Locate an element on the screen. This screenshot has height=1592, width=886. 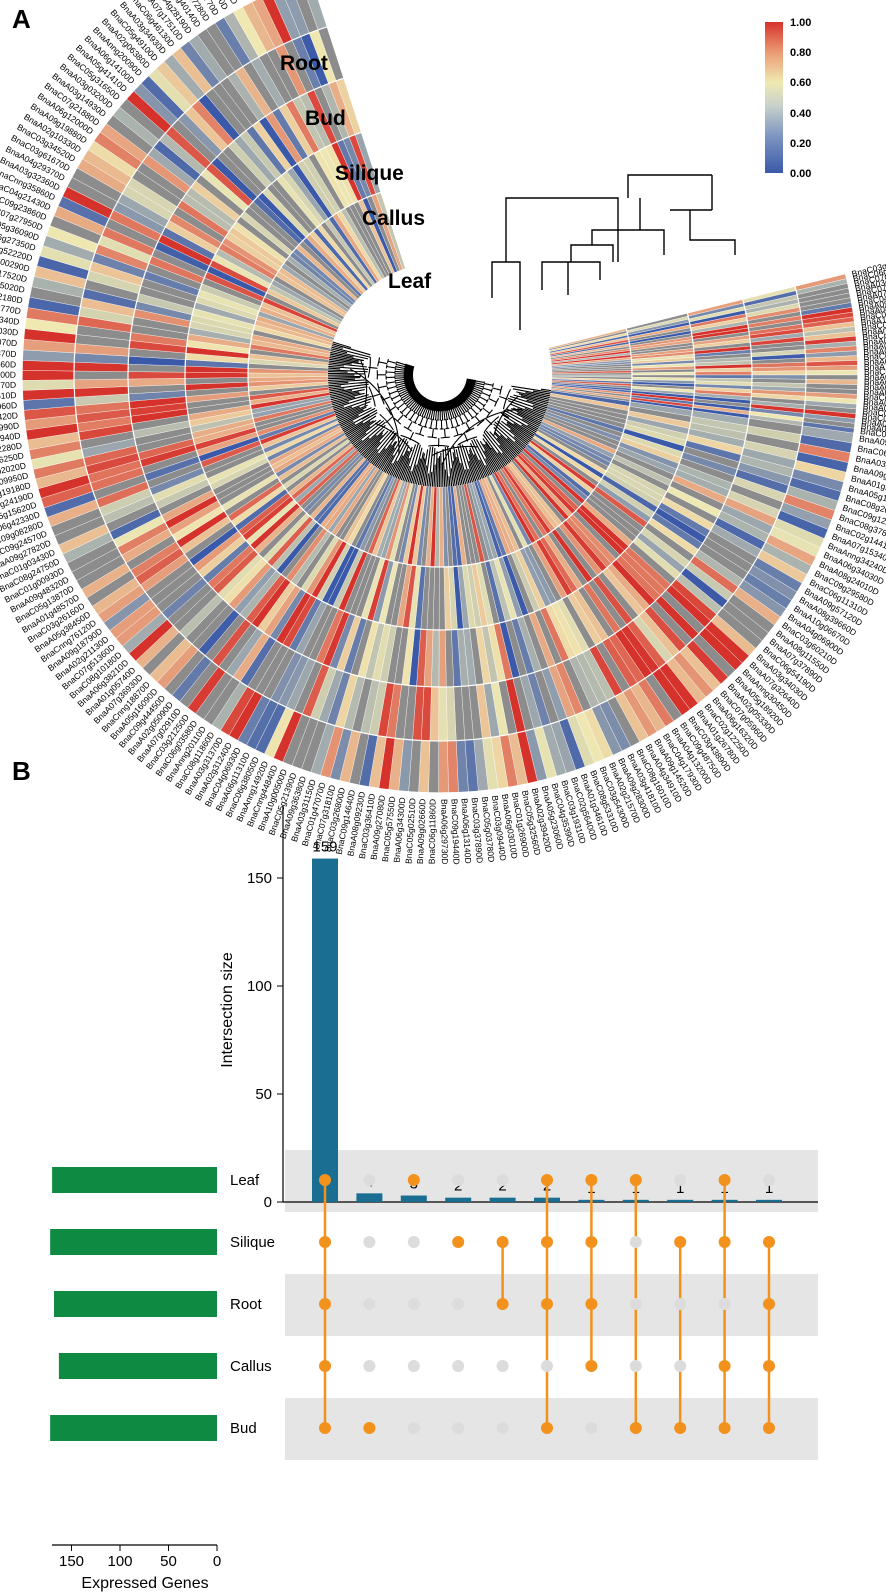
colorbar-tick: 0.00 is located at coordinates (800, 174).